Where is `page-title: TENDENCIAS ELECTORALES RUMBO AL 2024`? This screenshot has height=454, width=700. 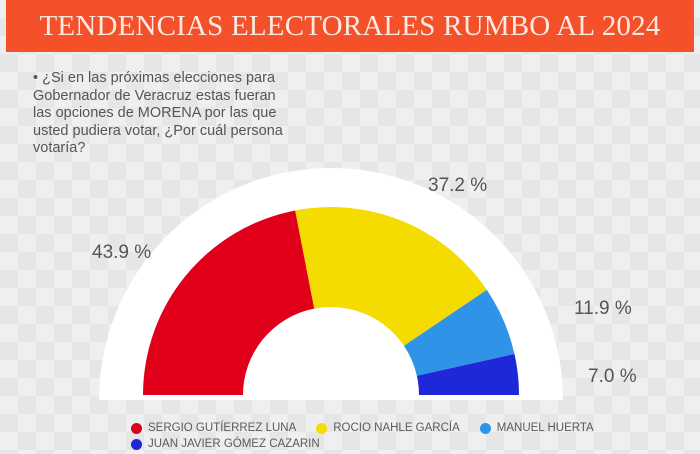 page-title: TENDENCIAS ELECTORALES RUMBO AL 2024 is located at coordinates (350, 25).